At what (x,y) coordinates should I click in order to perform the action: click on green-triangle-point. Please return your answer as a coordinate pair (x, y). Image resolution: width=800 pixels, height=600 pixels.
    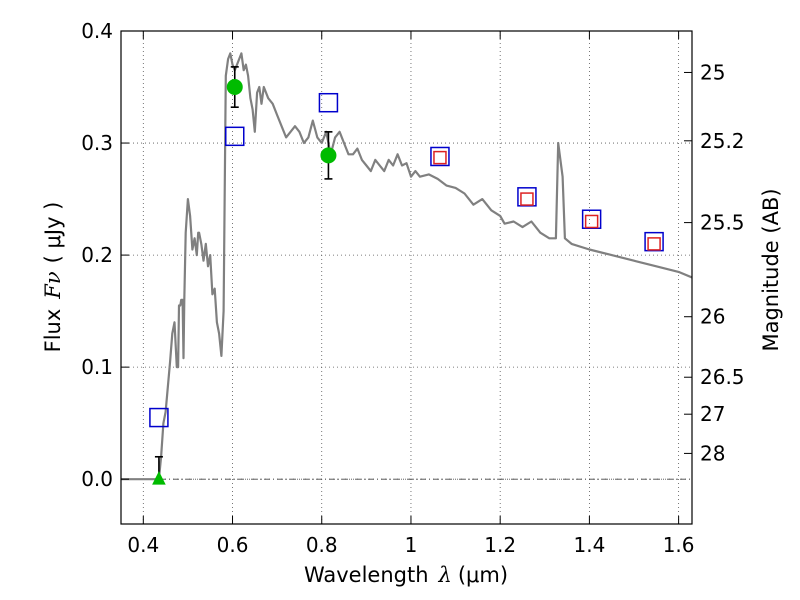
    Looking at the image, I should click on (159, 478).